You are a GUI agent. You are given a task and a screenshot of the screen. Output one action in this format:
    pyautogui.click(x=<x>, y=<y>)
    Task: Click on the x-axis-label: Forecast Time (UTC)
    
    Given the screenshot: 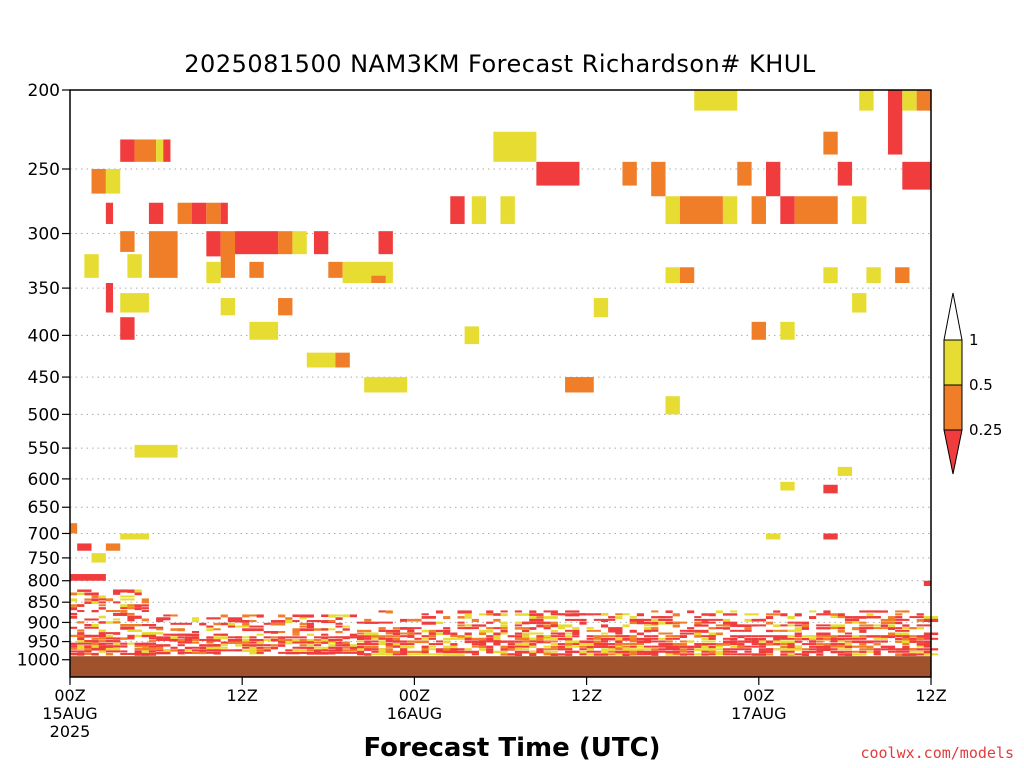 What is the action you would take?
    pyautogui.click(x=512, y=748)
    